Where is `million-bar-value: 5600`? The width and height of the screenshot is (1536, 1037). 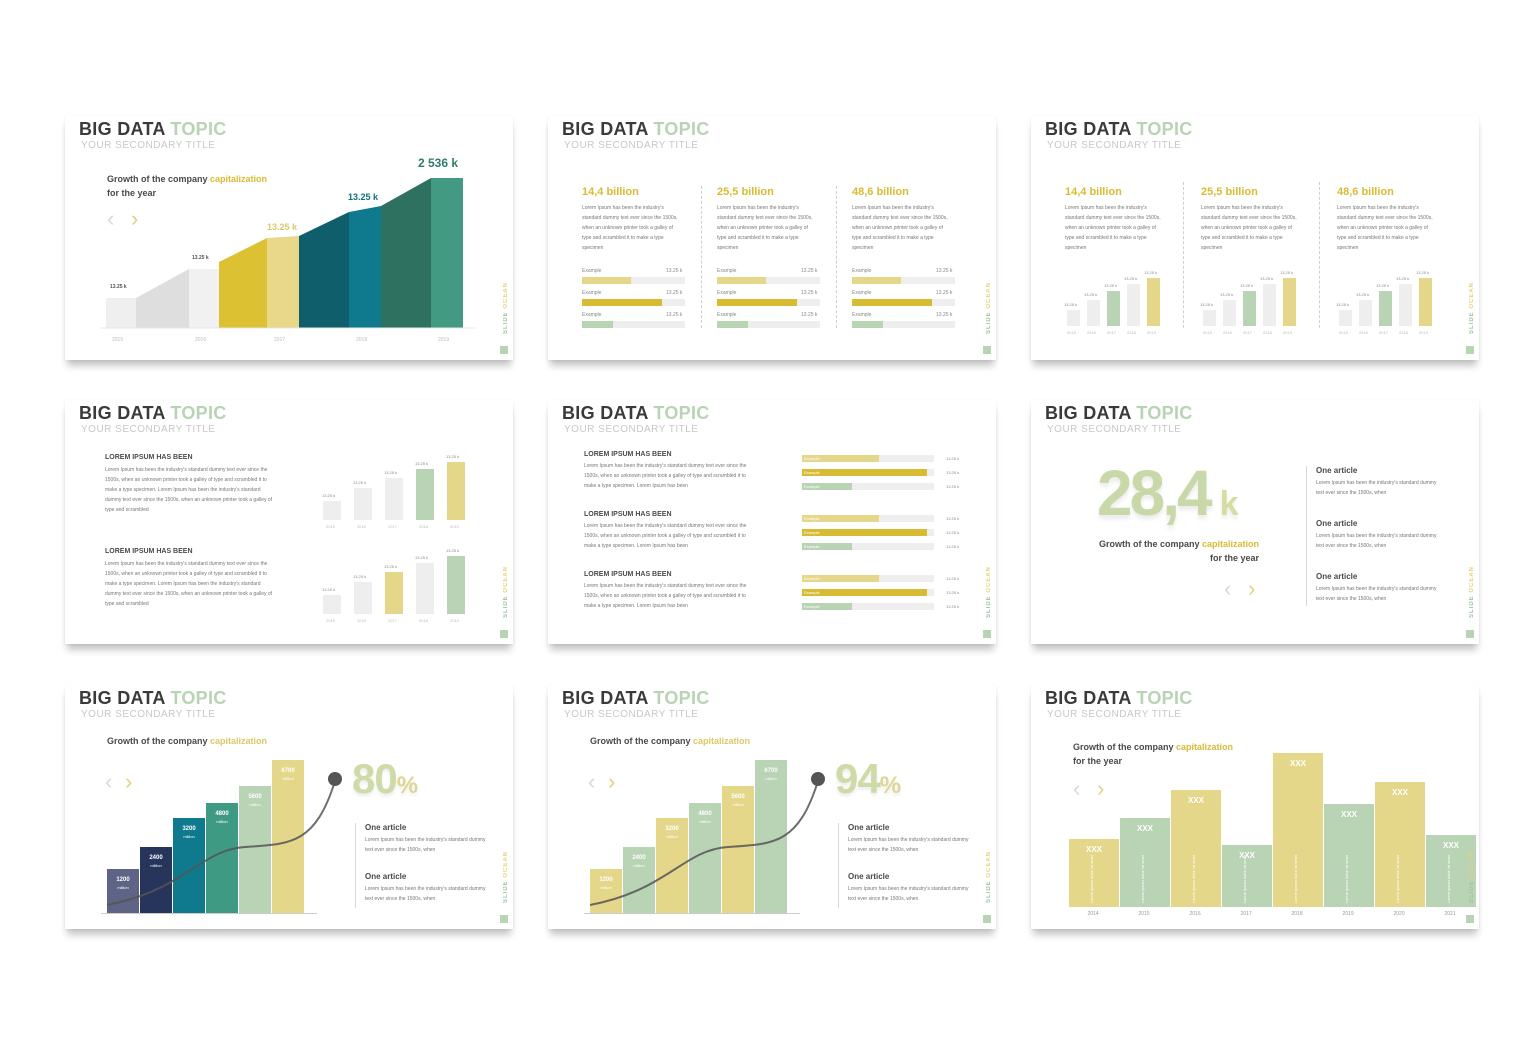 million-bar-value: 5600 is located at coordinates (255, 797).